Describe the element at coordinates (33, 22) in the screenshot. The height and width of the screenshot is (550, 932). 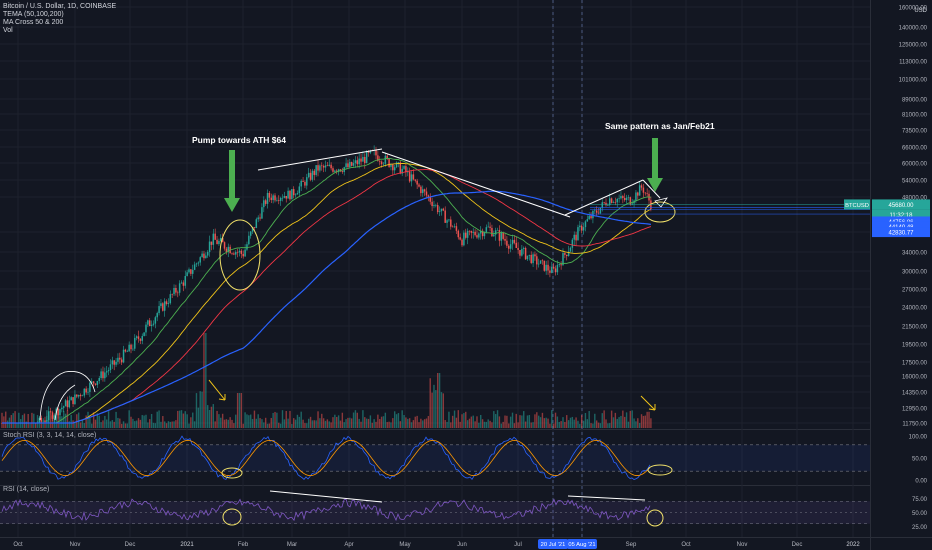
I see `indicator-ma-cross-label: MA Cross 50 & 200` at that location.